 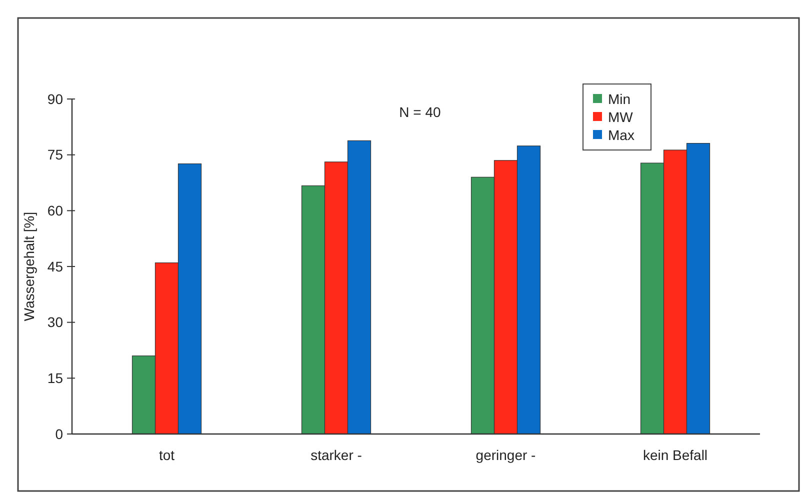 What do you see at coordinates (55, 378) in the screenshot?
I see `y-tick-label: 15` at bounding box center [55, 378].